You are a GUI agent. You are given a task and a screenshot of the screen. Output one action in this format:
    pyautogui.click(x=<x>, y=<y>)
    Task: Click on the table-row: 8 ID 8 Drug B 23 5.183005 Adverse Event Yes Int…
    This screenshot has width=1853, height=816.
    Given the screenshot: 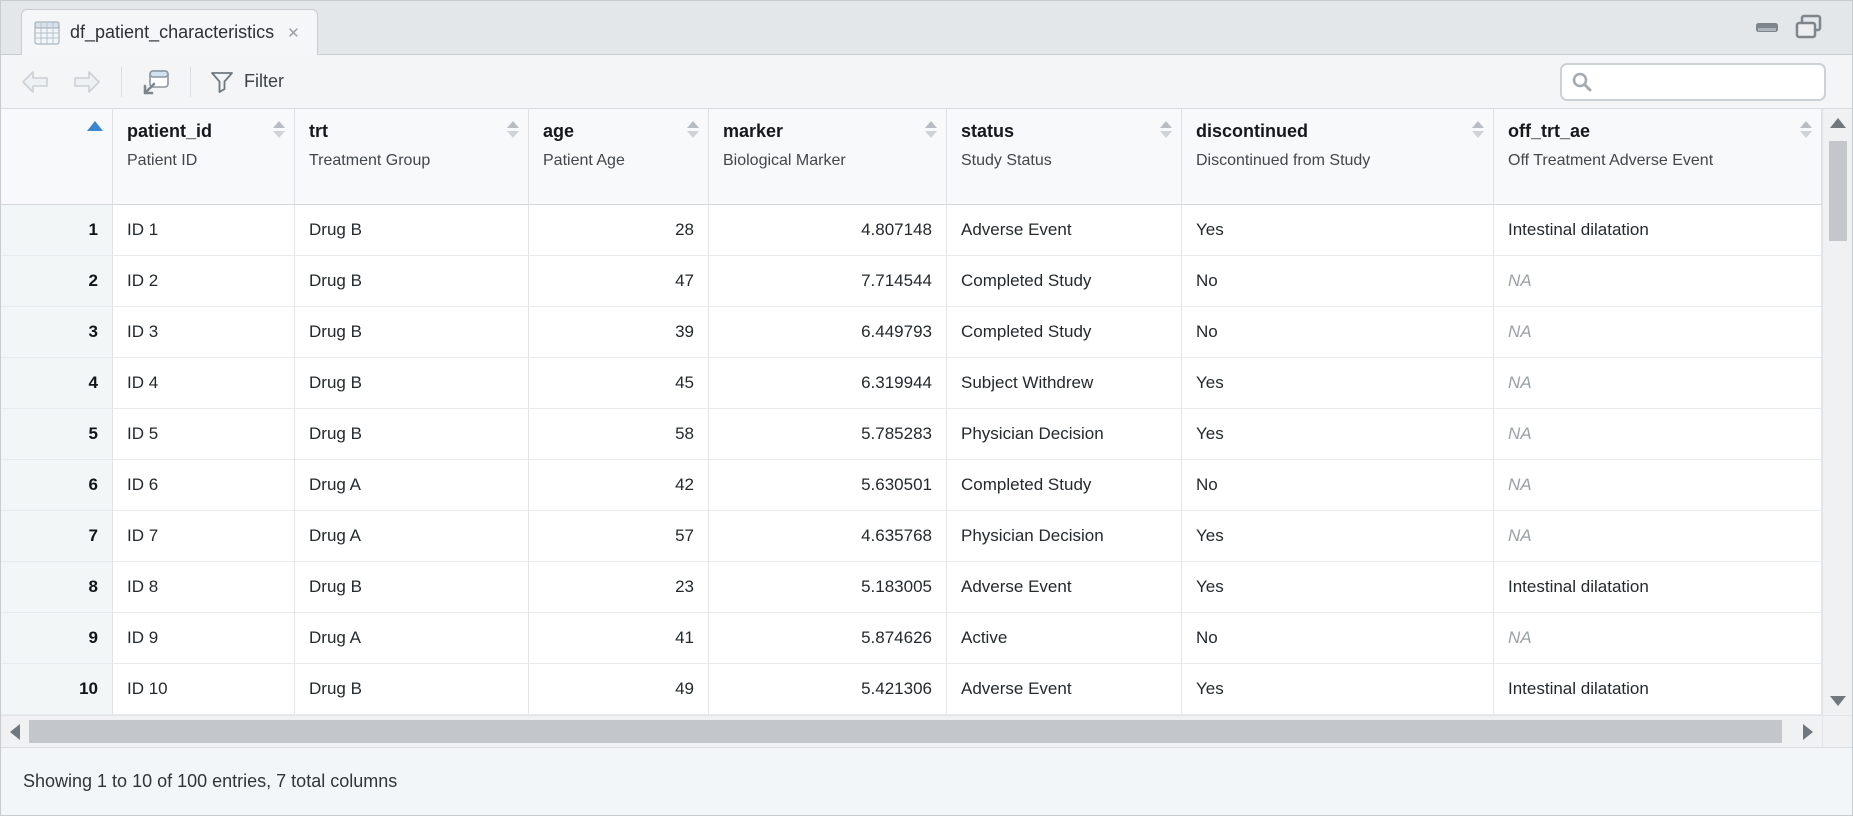 What is the action you would take?
    pyautogui.click(x=911, y=587)
    